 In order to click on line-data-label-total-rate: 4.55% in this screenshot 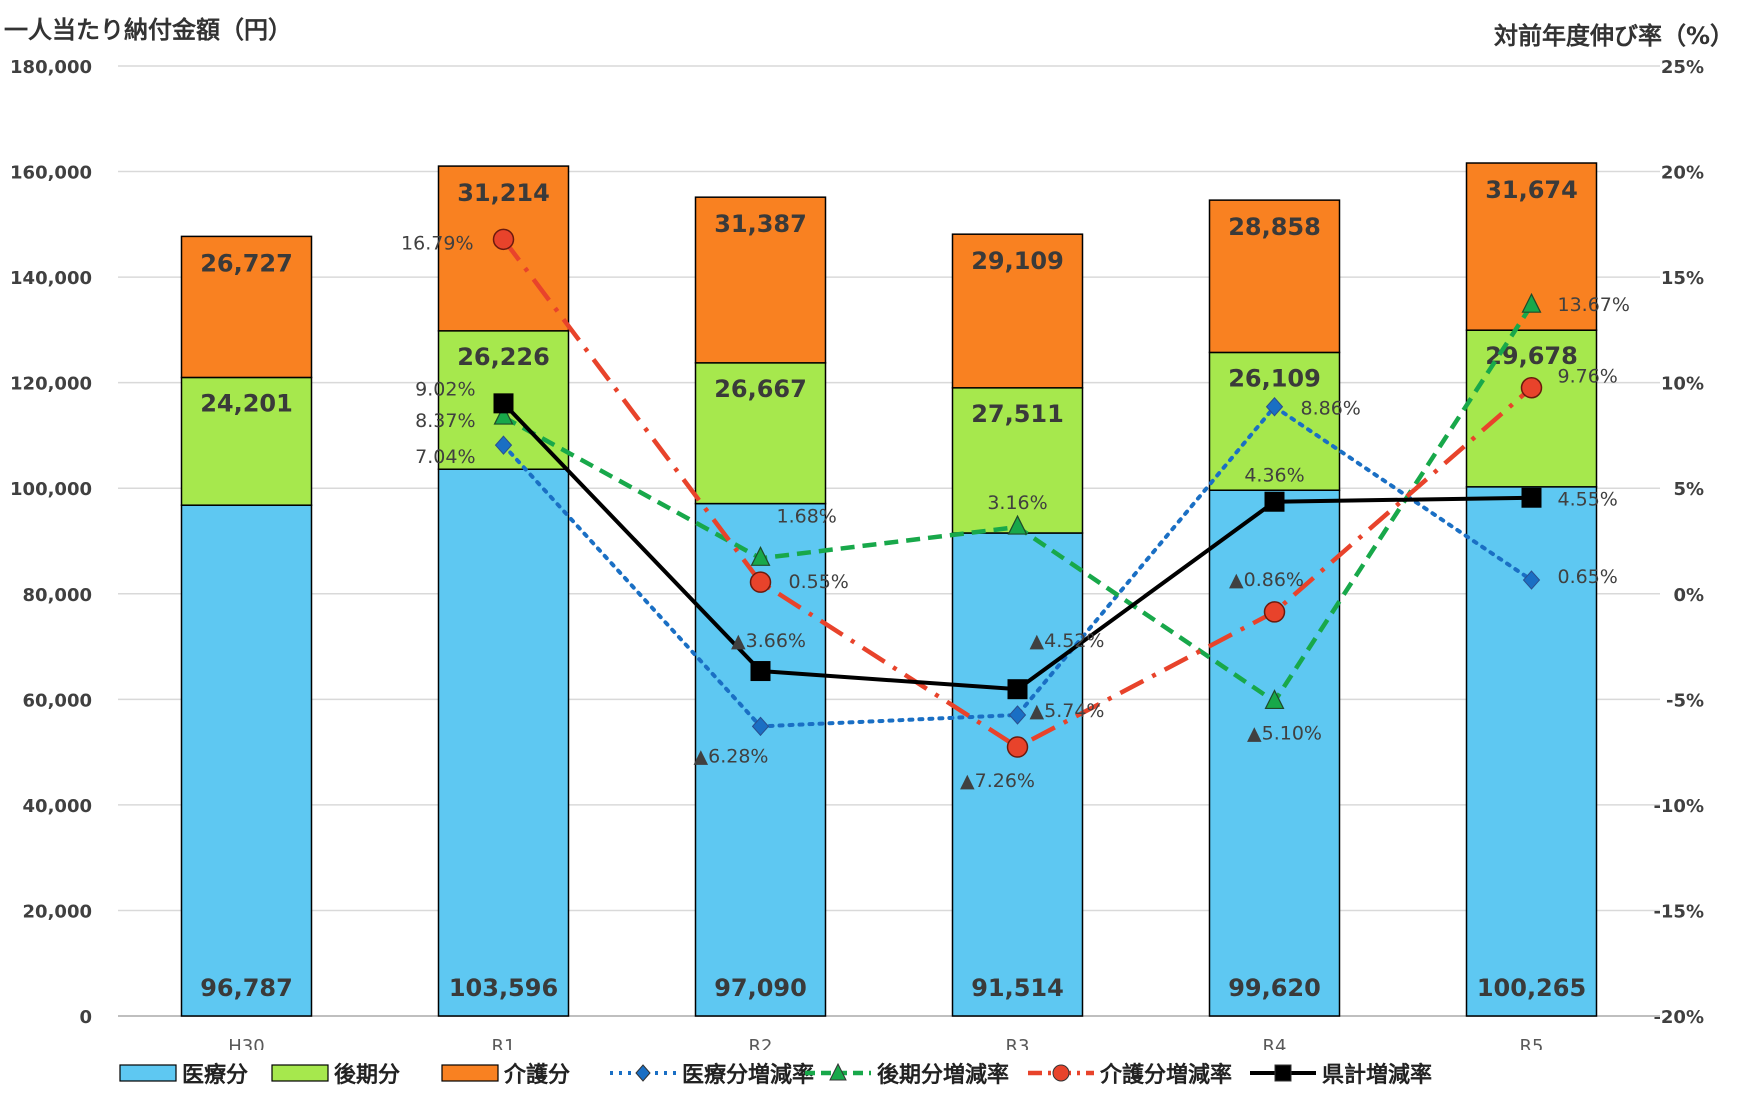, I will do `click(1588, 500)`.